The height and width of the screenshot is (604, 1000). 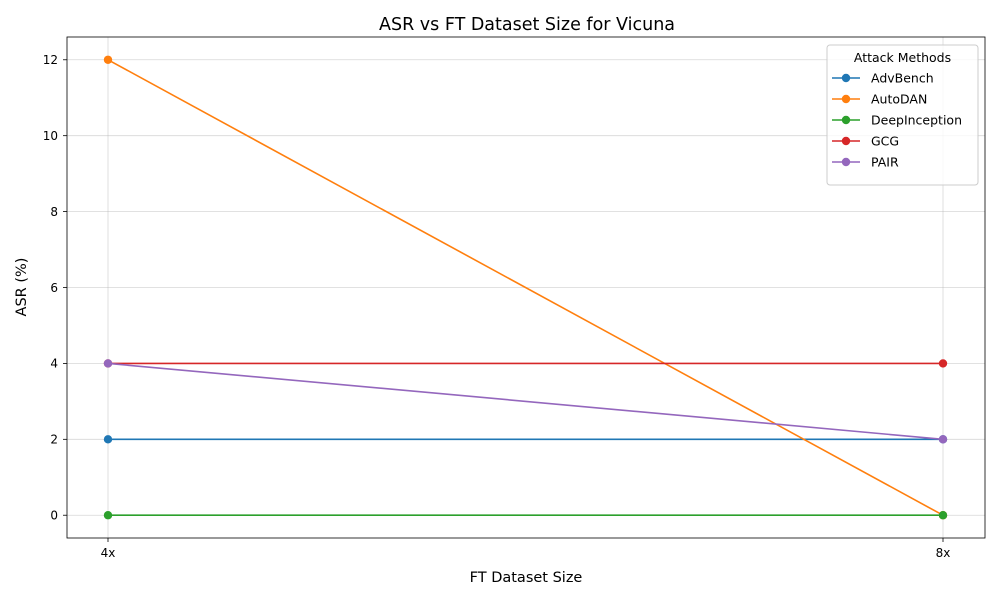 I want to click on y-tick-label: 2, so click(x=54, y=440).